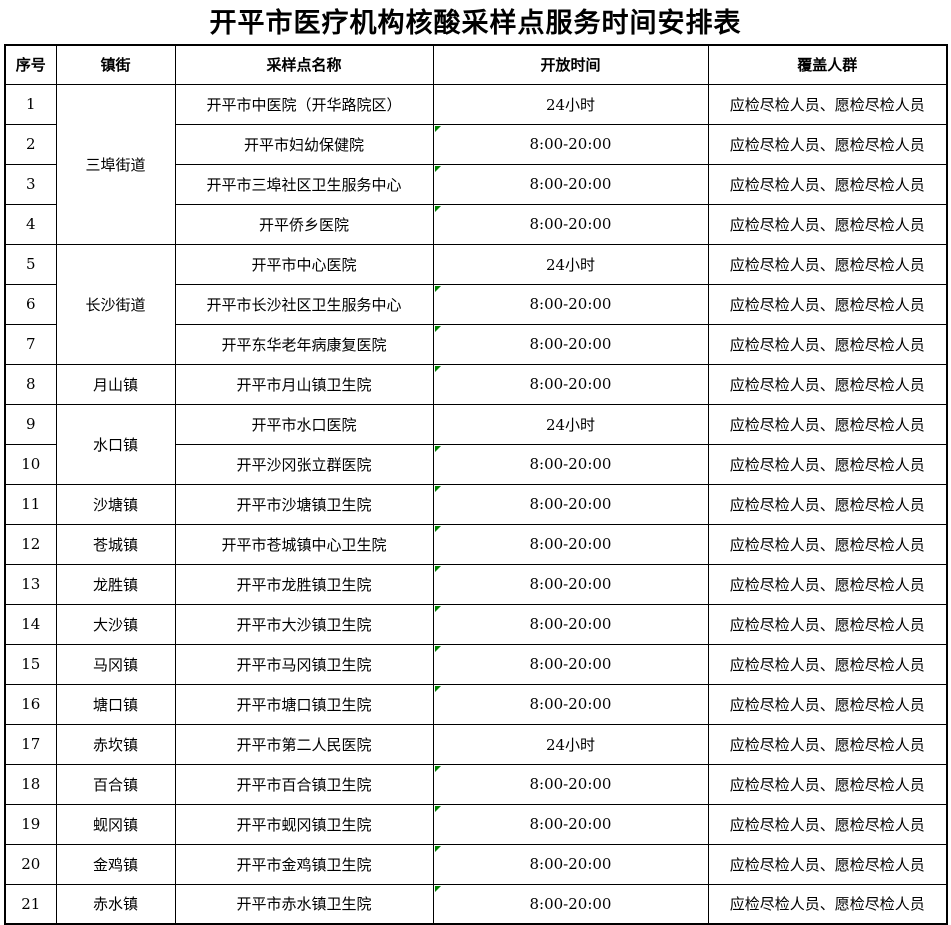 This screenshot has width=951, height=925. Describe the element at coordinates (30, 424) in the screenshot. I see `row-number-cell-text: 9` at that location.